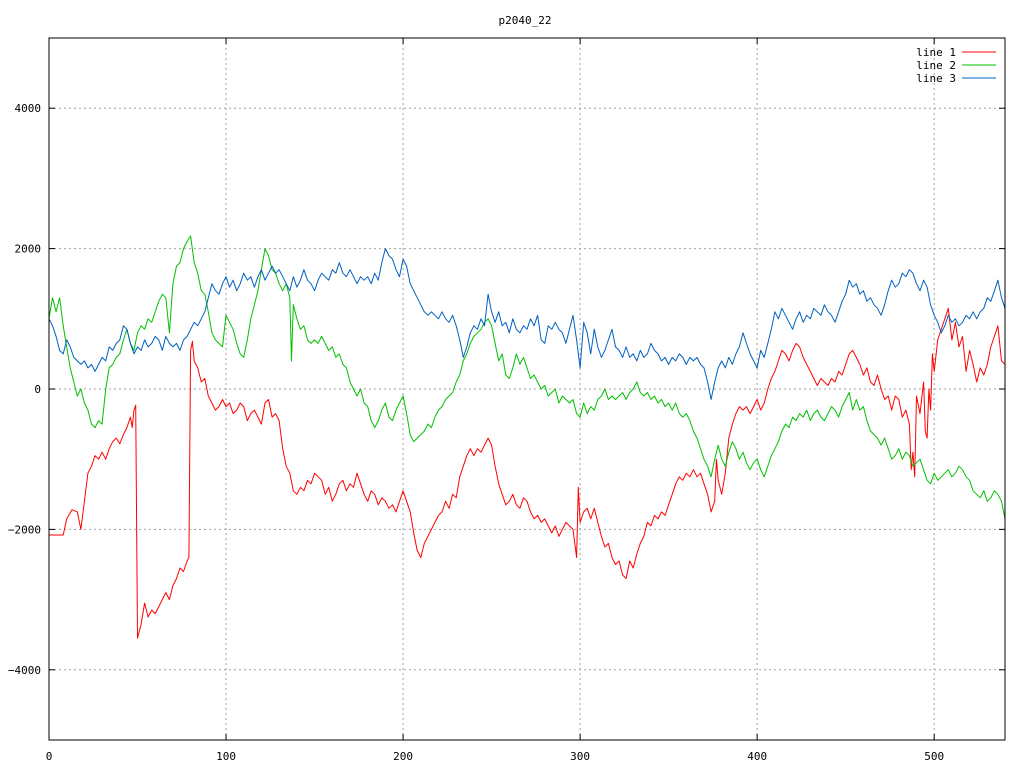  What do you see at coordinates (580, 756) in the screenshot?
I see `x-tick-label: 300` at bounding box center [580, 756].